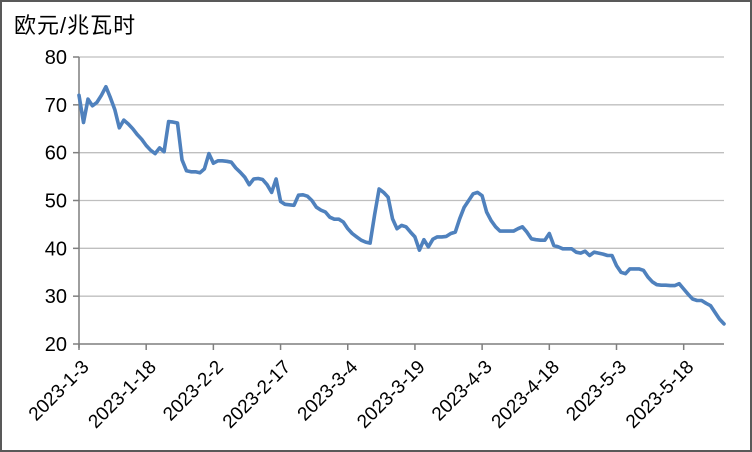 This screenshot has width=752, height=452. What do you see at coordinates (56, 297) in the screenshot?
I see `y-axis-tick-label: 30` at bounding box center [56, 297].